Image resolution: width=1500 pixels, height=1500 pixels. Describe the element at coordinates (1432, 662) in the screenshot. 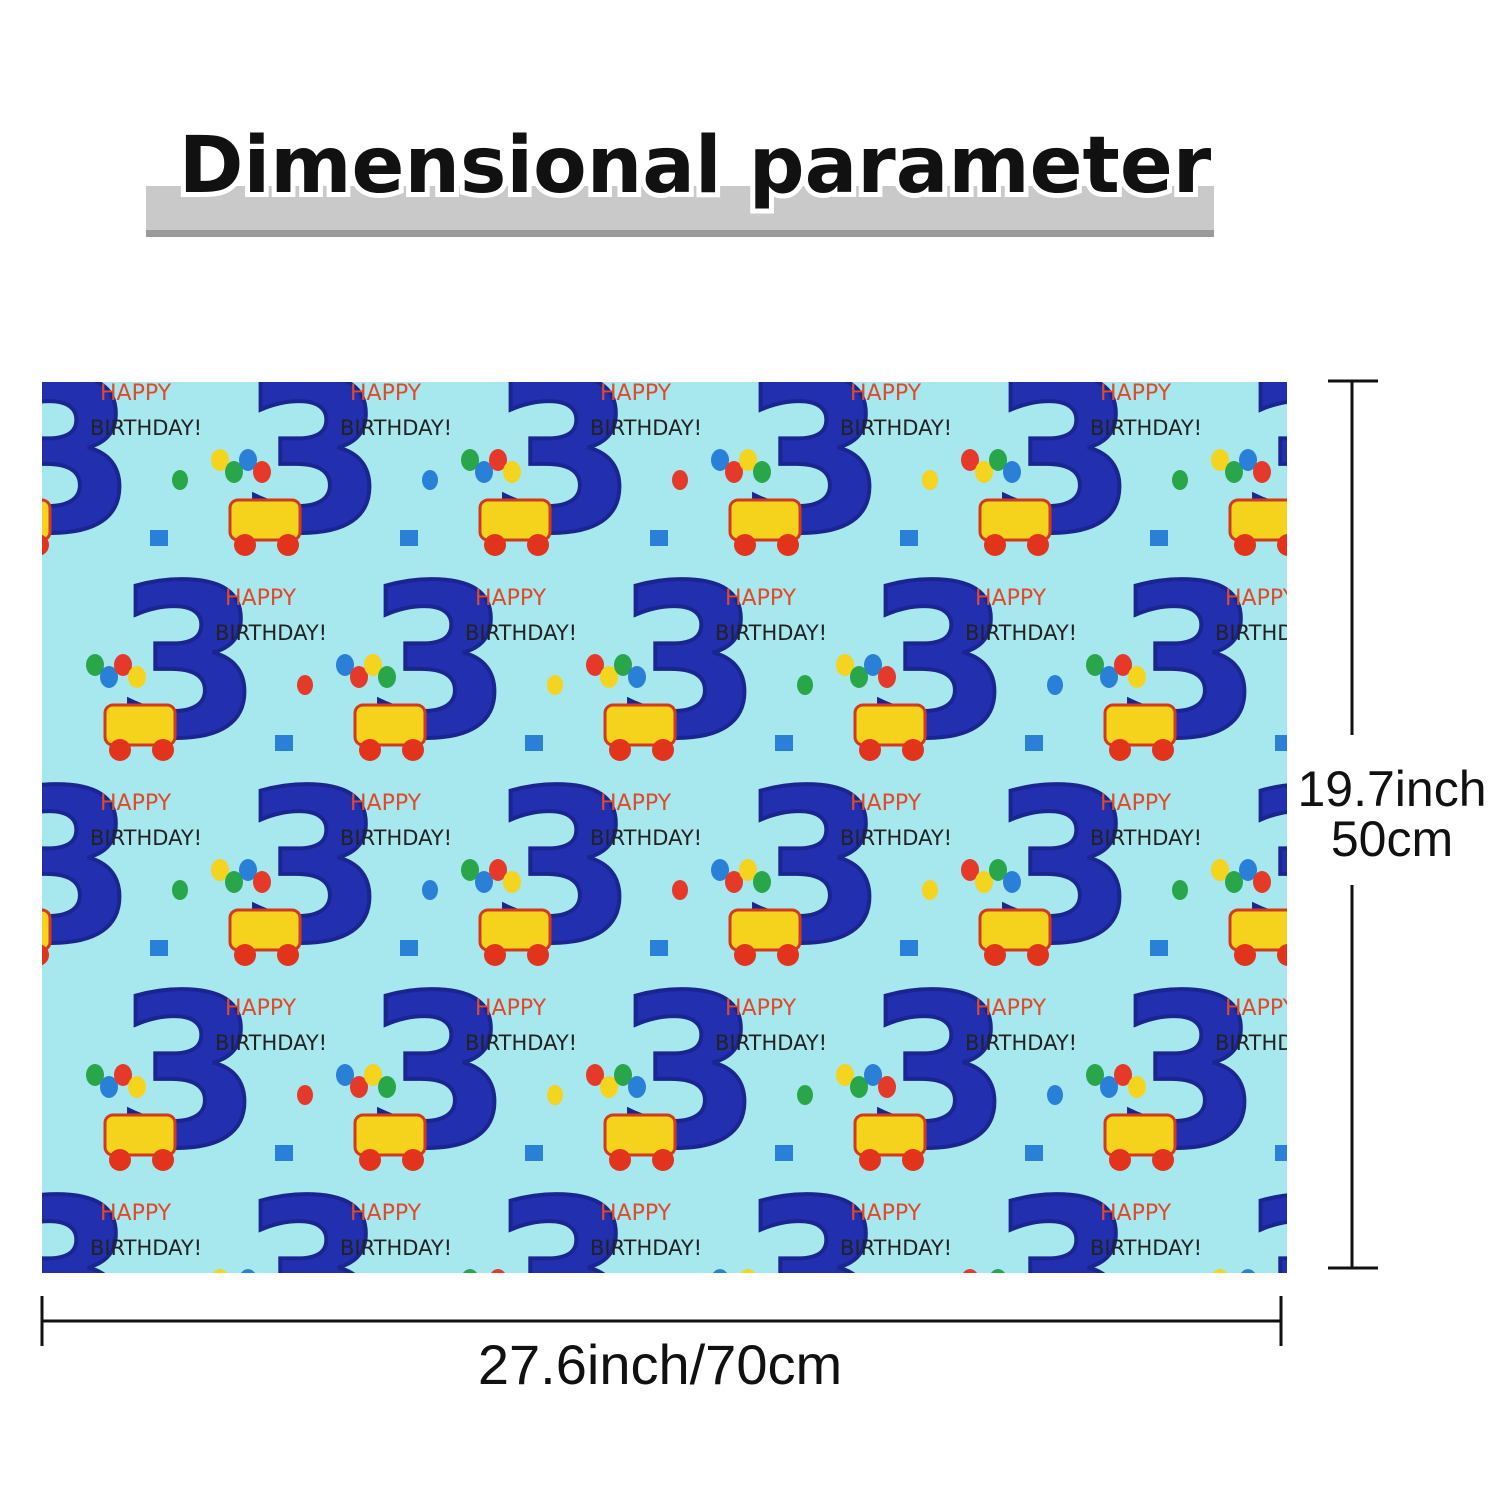

I see `number-three: 3` at that location.